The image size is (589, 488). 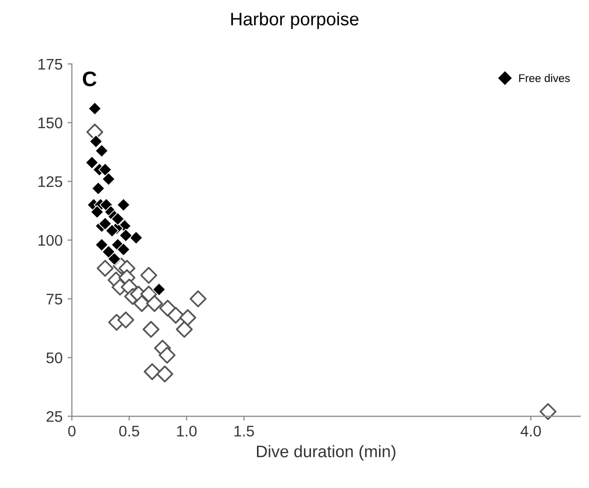 What do you see at coordinates (187, 431) in the screenshot?
I see `x-tick-label: 1.0` at bounding box center [187, 431].